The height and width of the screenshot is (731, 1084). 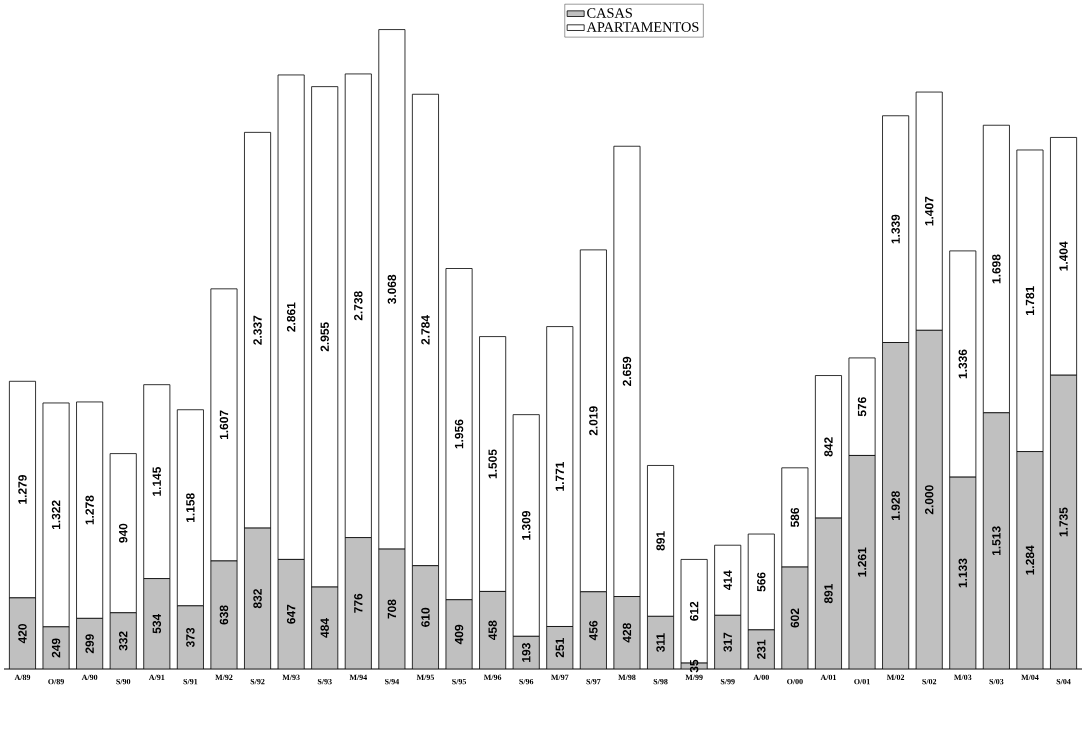 I want to click on data-label: 1.781, so click(x=1030, y=300).